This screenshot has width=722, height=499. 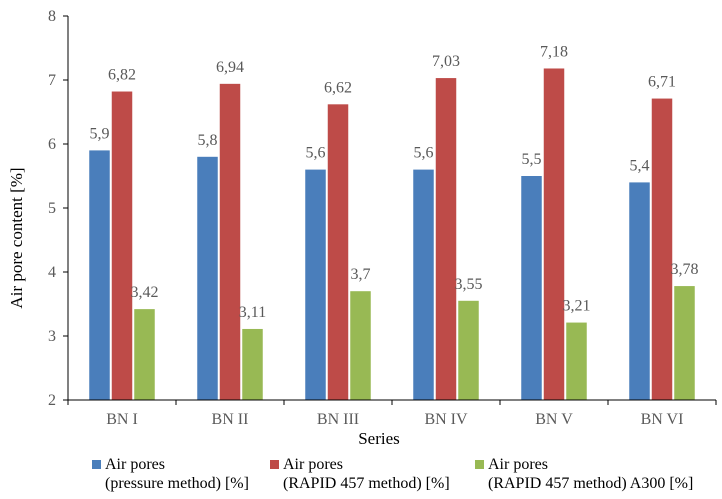 What do you see at coordinates (446, 61) in the screenshot?
I see `data-label: 7,03` at bounding box center [446, 61].